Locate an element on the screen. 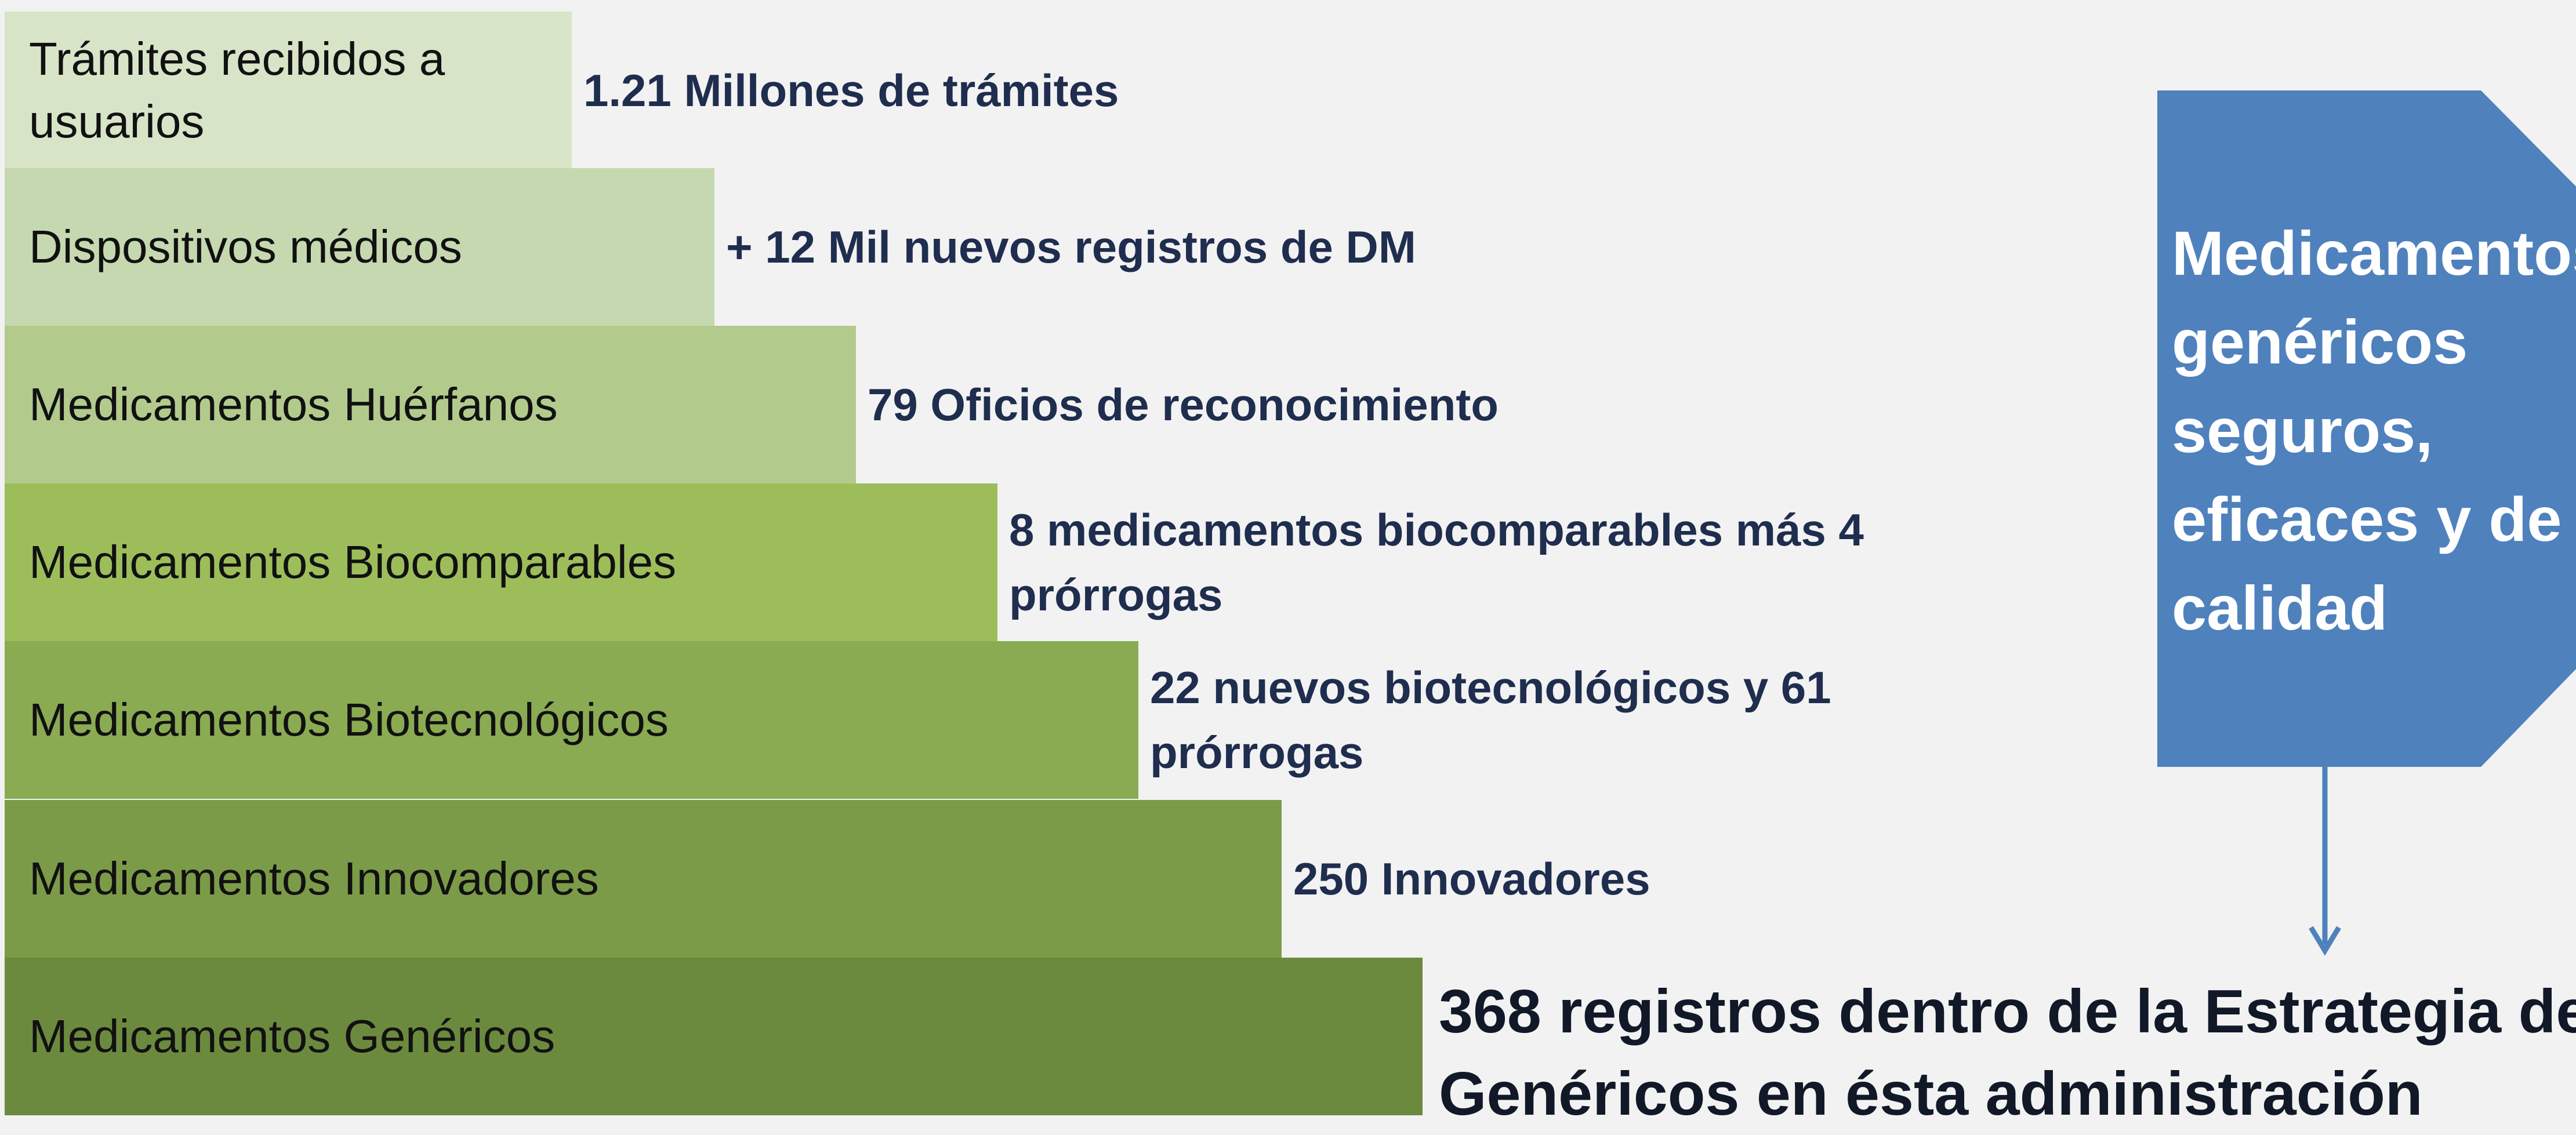 The width and height of the screenshot is (2576, 1135). step-label: Trámites recibidos a usuarios is located at coordinates (237, 90).